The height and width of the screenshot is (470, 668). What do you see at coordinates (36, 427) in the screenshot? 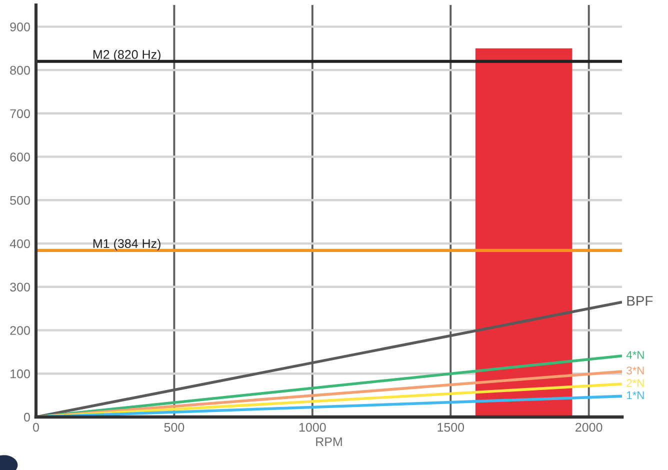
I see `x-tick-label: 0` at bounding box center [36, 427].